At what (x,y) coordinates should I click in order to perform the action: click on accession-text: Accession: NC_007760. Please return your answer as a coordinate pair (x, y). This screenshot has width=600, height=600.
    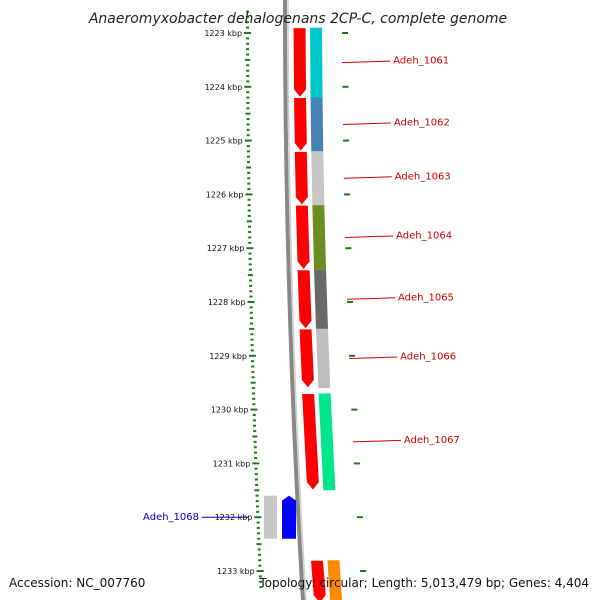
    Looking at the image, I should click on (77, 583).